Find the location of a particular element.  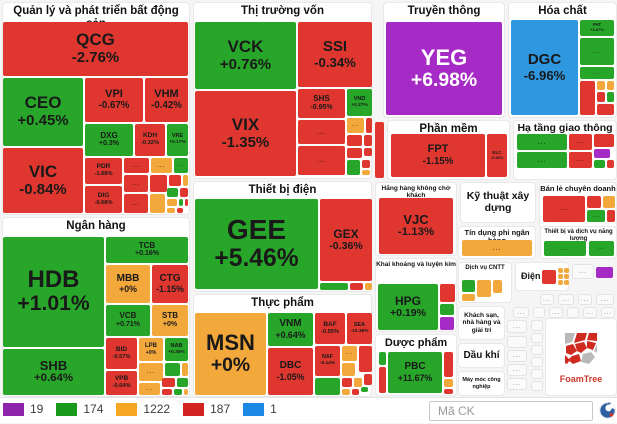

stock-cell-mbb: MBB +0% is located at coordinates (128, 284).